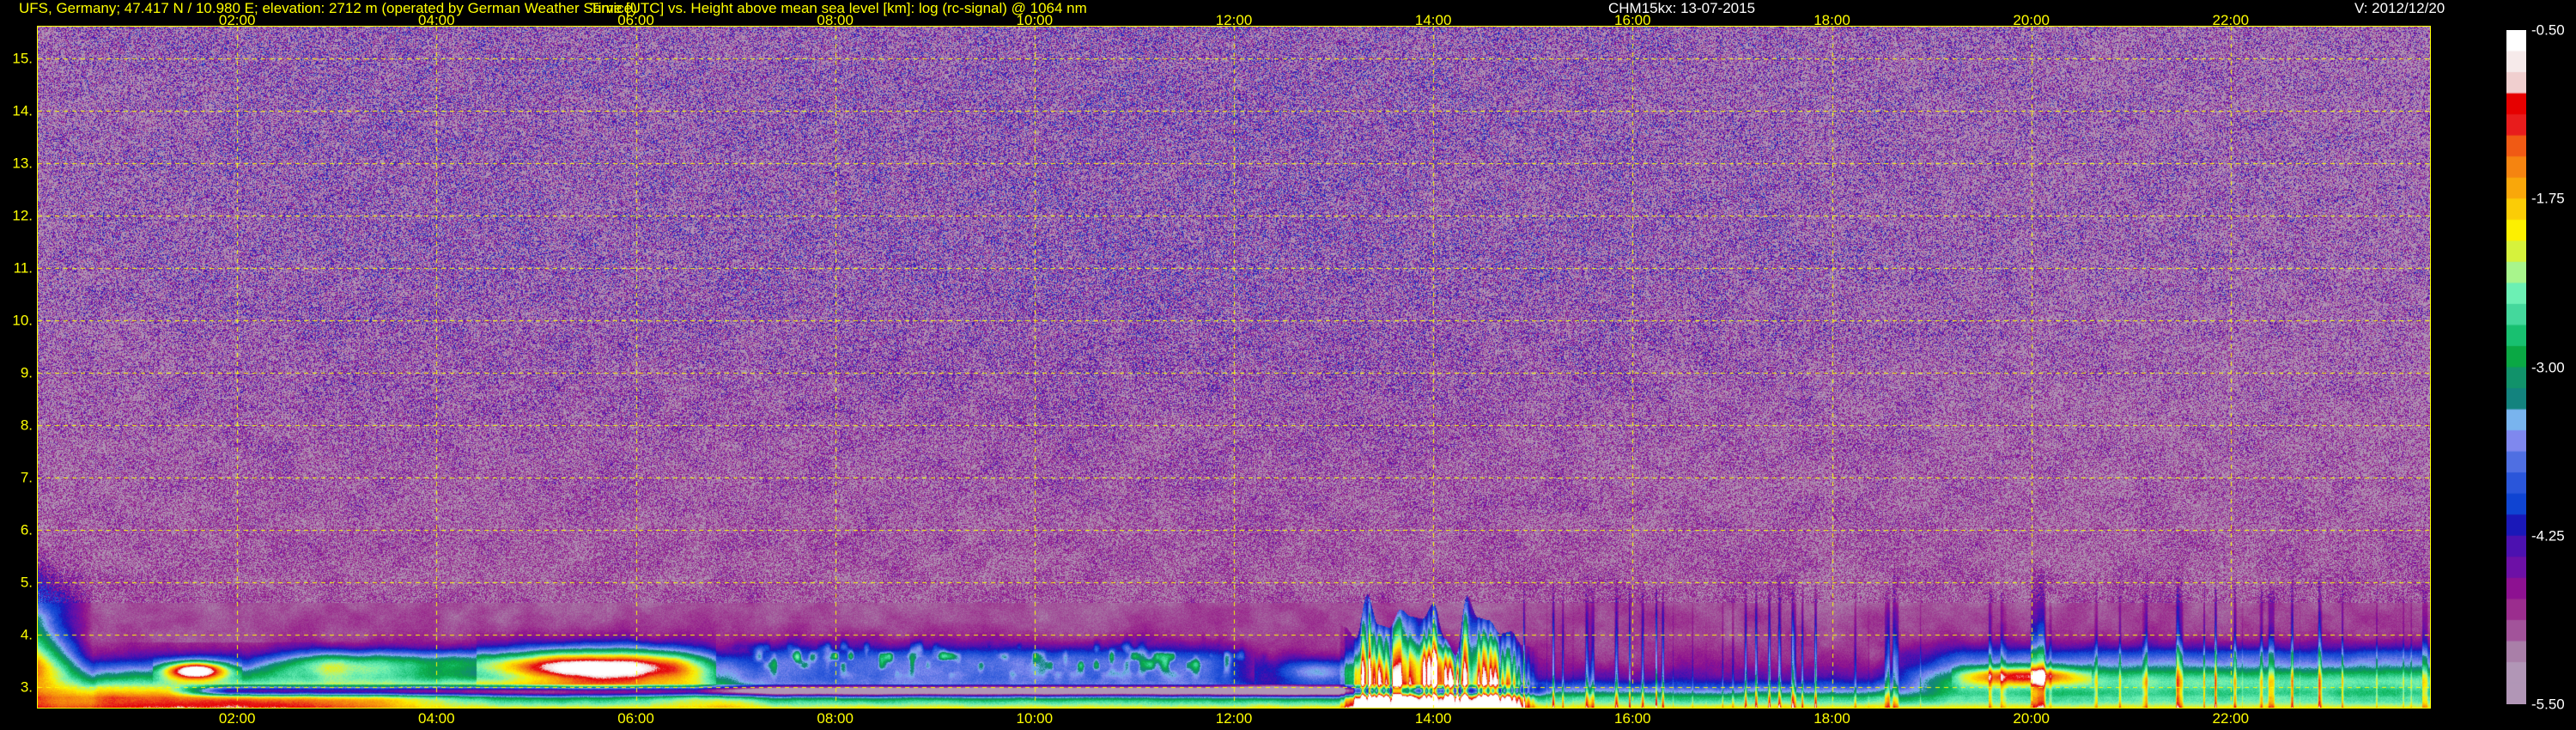  What do you see at coordinates (2548, 367) in the screenshot?
I see `colorbar-tick-2: -3.00` at bounding box center [2548, 367].